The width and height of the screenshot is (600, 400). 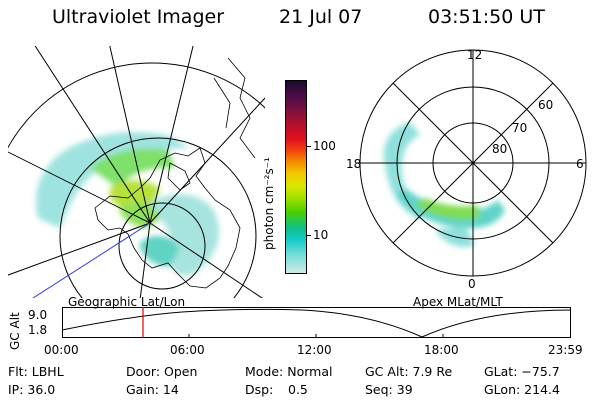 I want to click on status-gc-alt: GC Alt: 7.9 Re, so click(x=409, y=371).